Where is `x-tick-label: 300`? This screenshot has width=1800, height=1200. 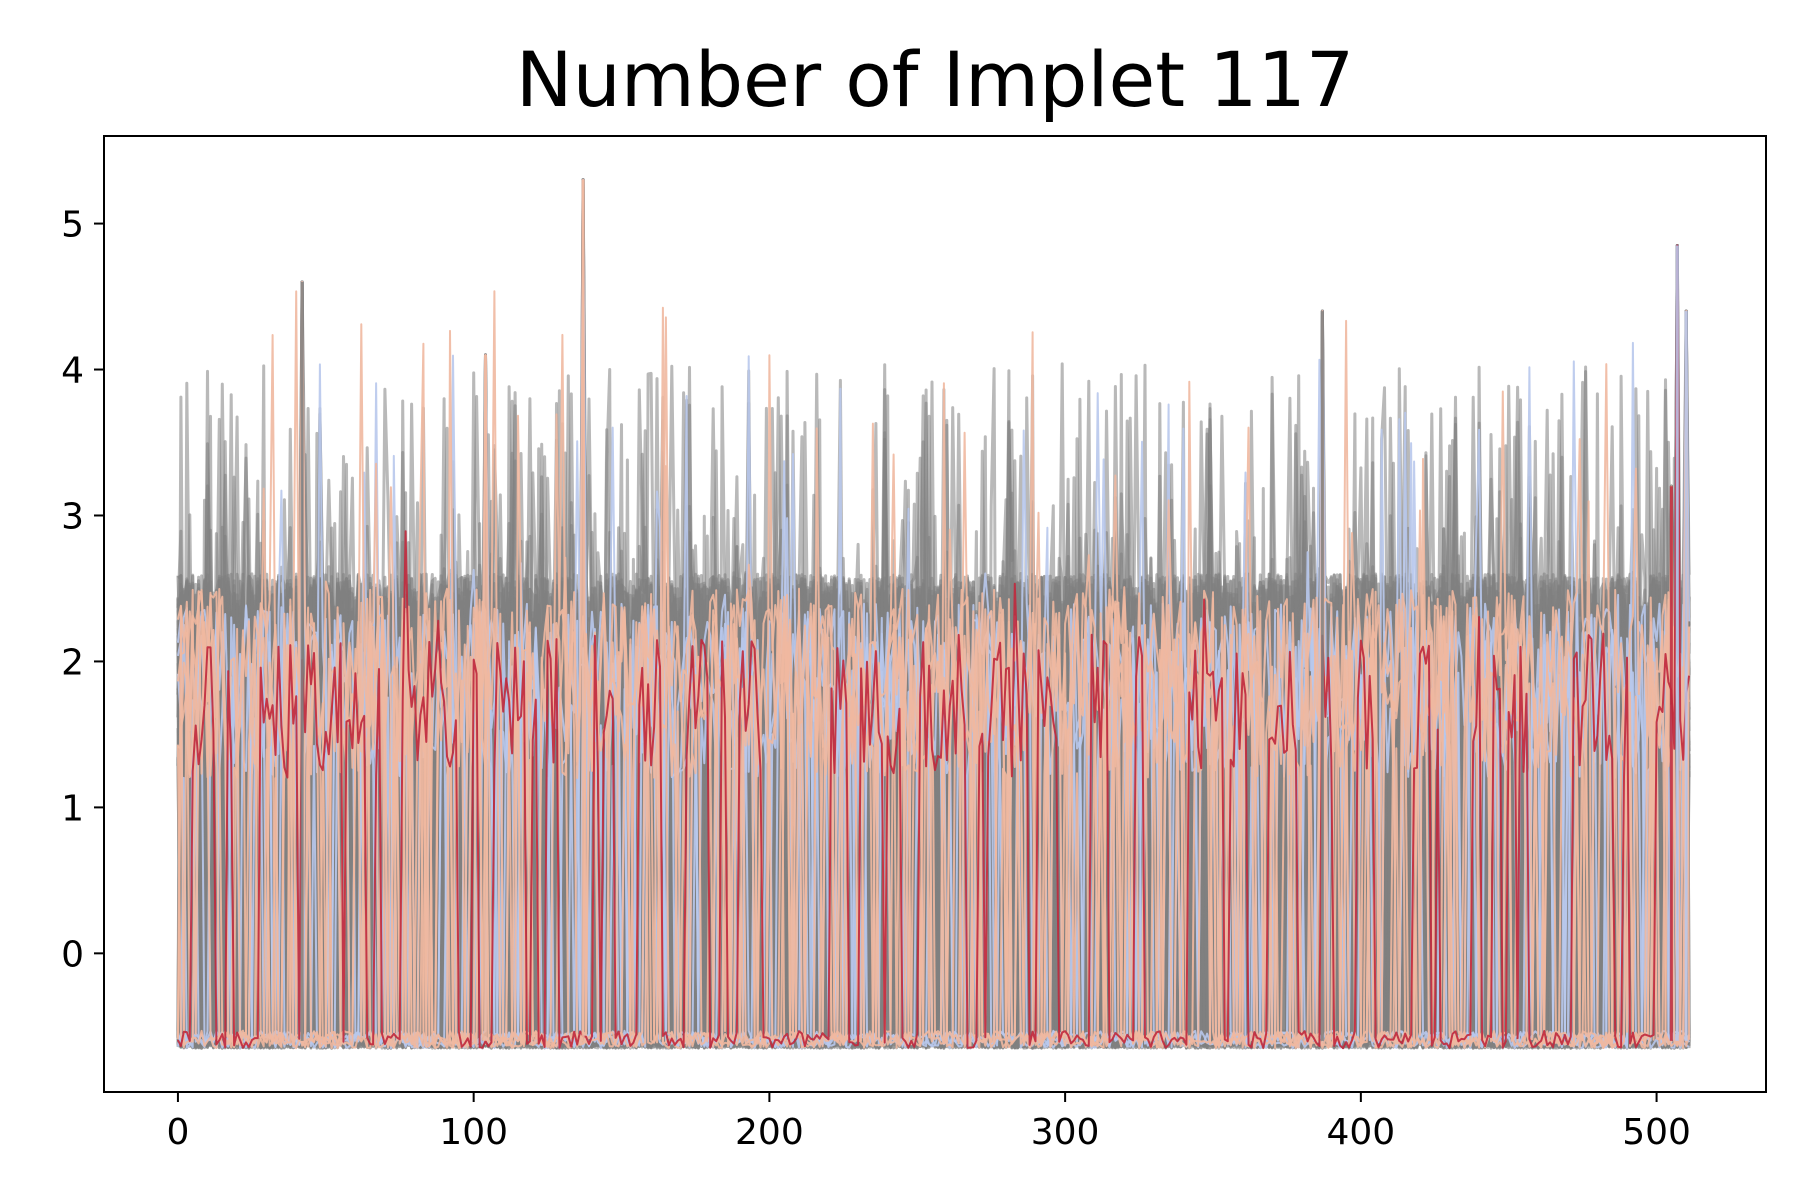 x-tick-label: 300 is located at coordinates (1065, 1132).